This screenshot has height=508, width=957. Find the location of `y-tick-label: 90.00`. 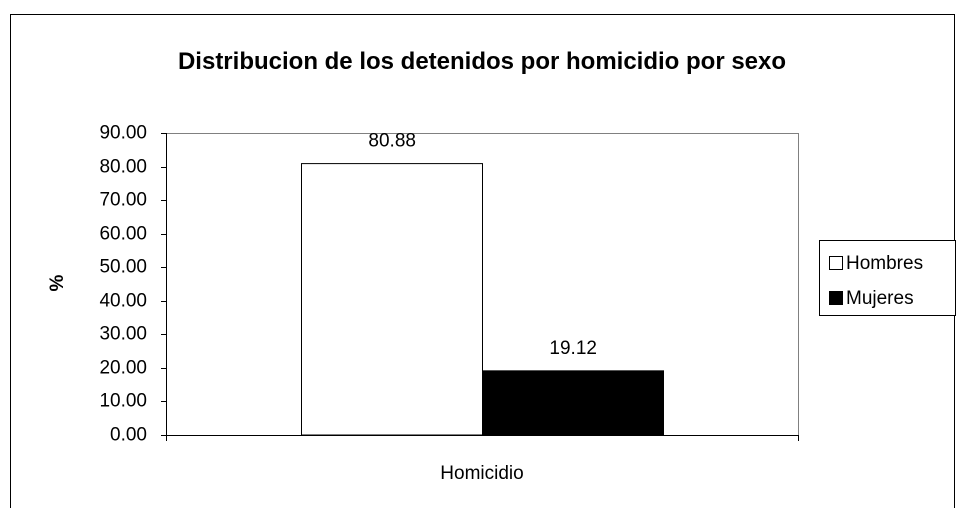

y-tick-label: 90.00 is located at coordinates (123, 133).